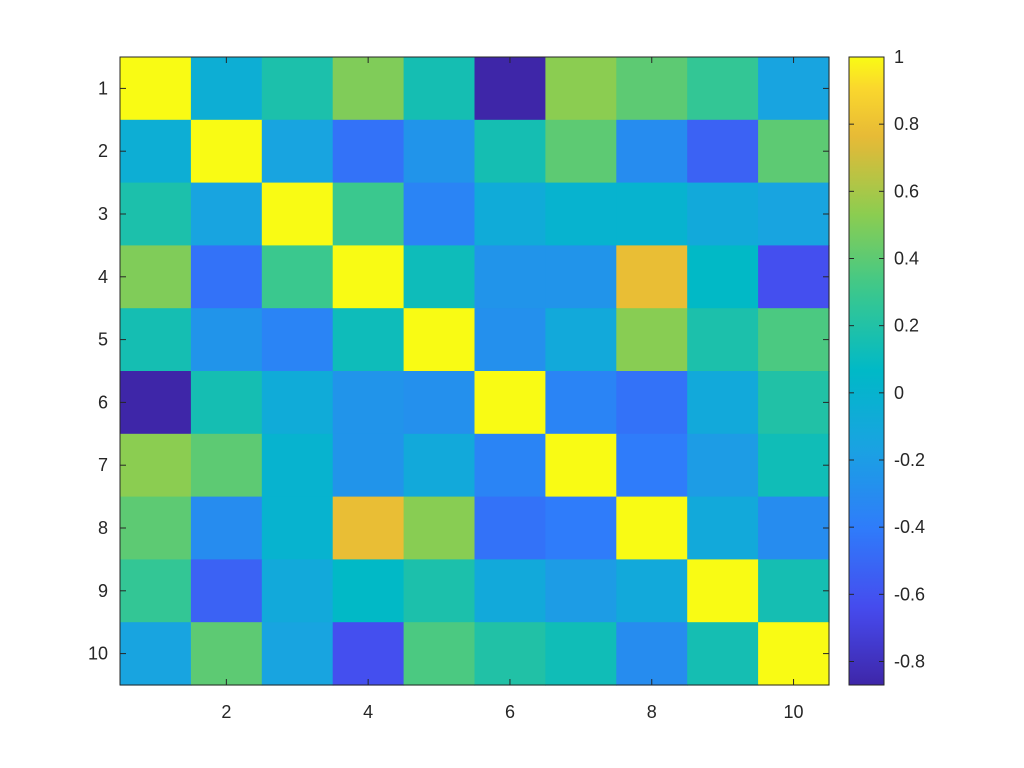 The height and width of the screenshot is (768, 1024). Describe the element at coordinates (297, 465) in the screenshot. I see `heatmap-cell-r7-c3` at that location.